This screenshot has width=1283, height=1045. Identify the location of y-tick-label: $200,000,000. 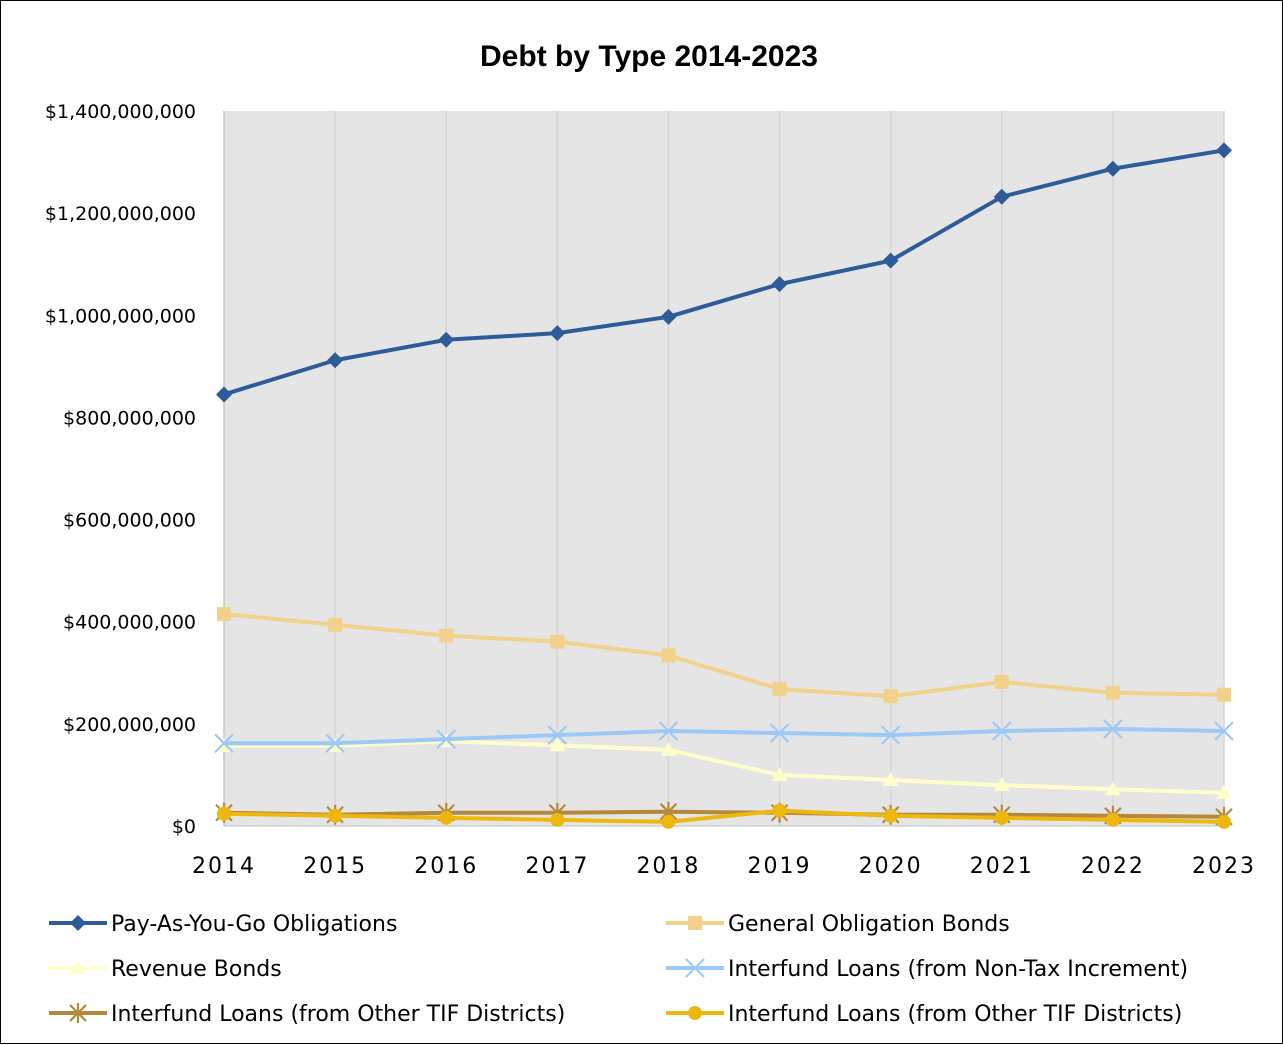
(129, 725).